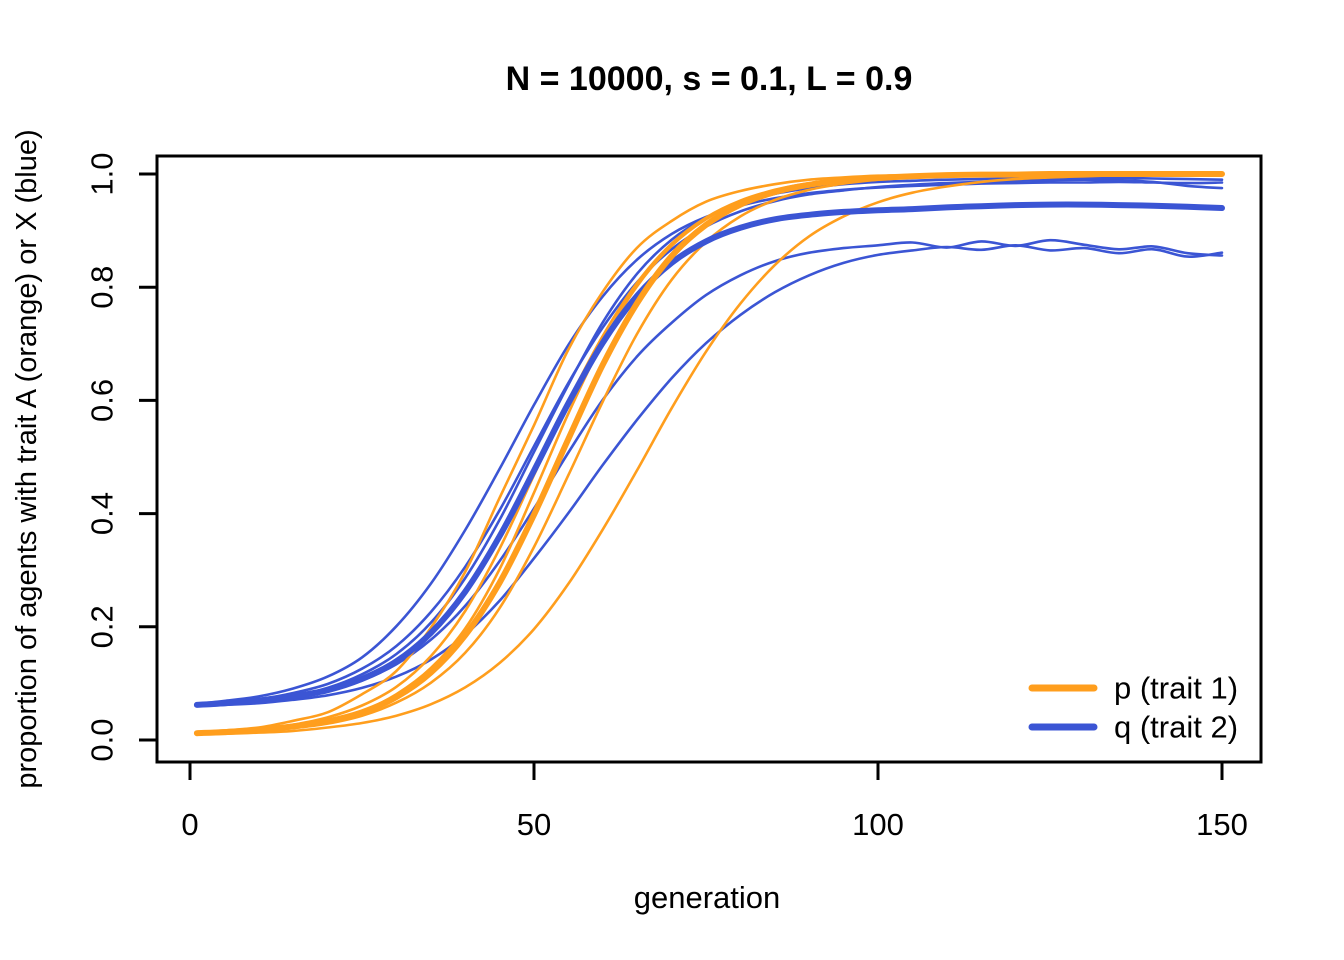 The height and width of the screenshot is (960, 1344). Describe the element at coordinates (121, 457) in the screenshot. I see `y-axis-ticks: 0.0 0.2 0.4 0.6 0.8 1.0` at that location.